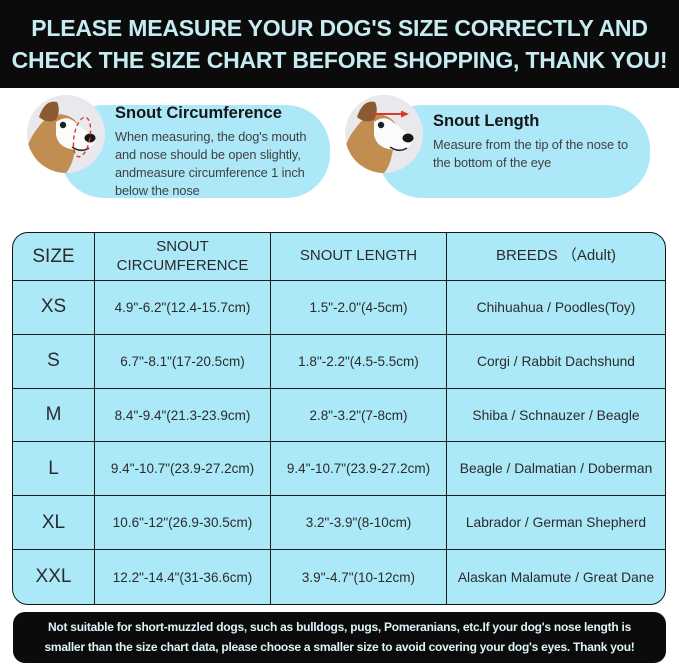  I want to click on snout-circumference-title: Snout Circumference, so click(198, 113).